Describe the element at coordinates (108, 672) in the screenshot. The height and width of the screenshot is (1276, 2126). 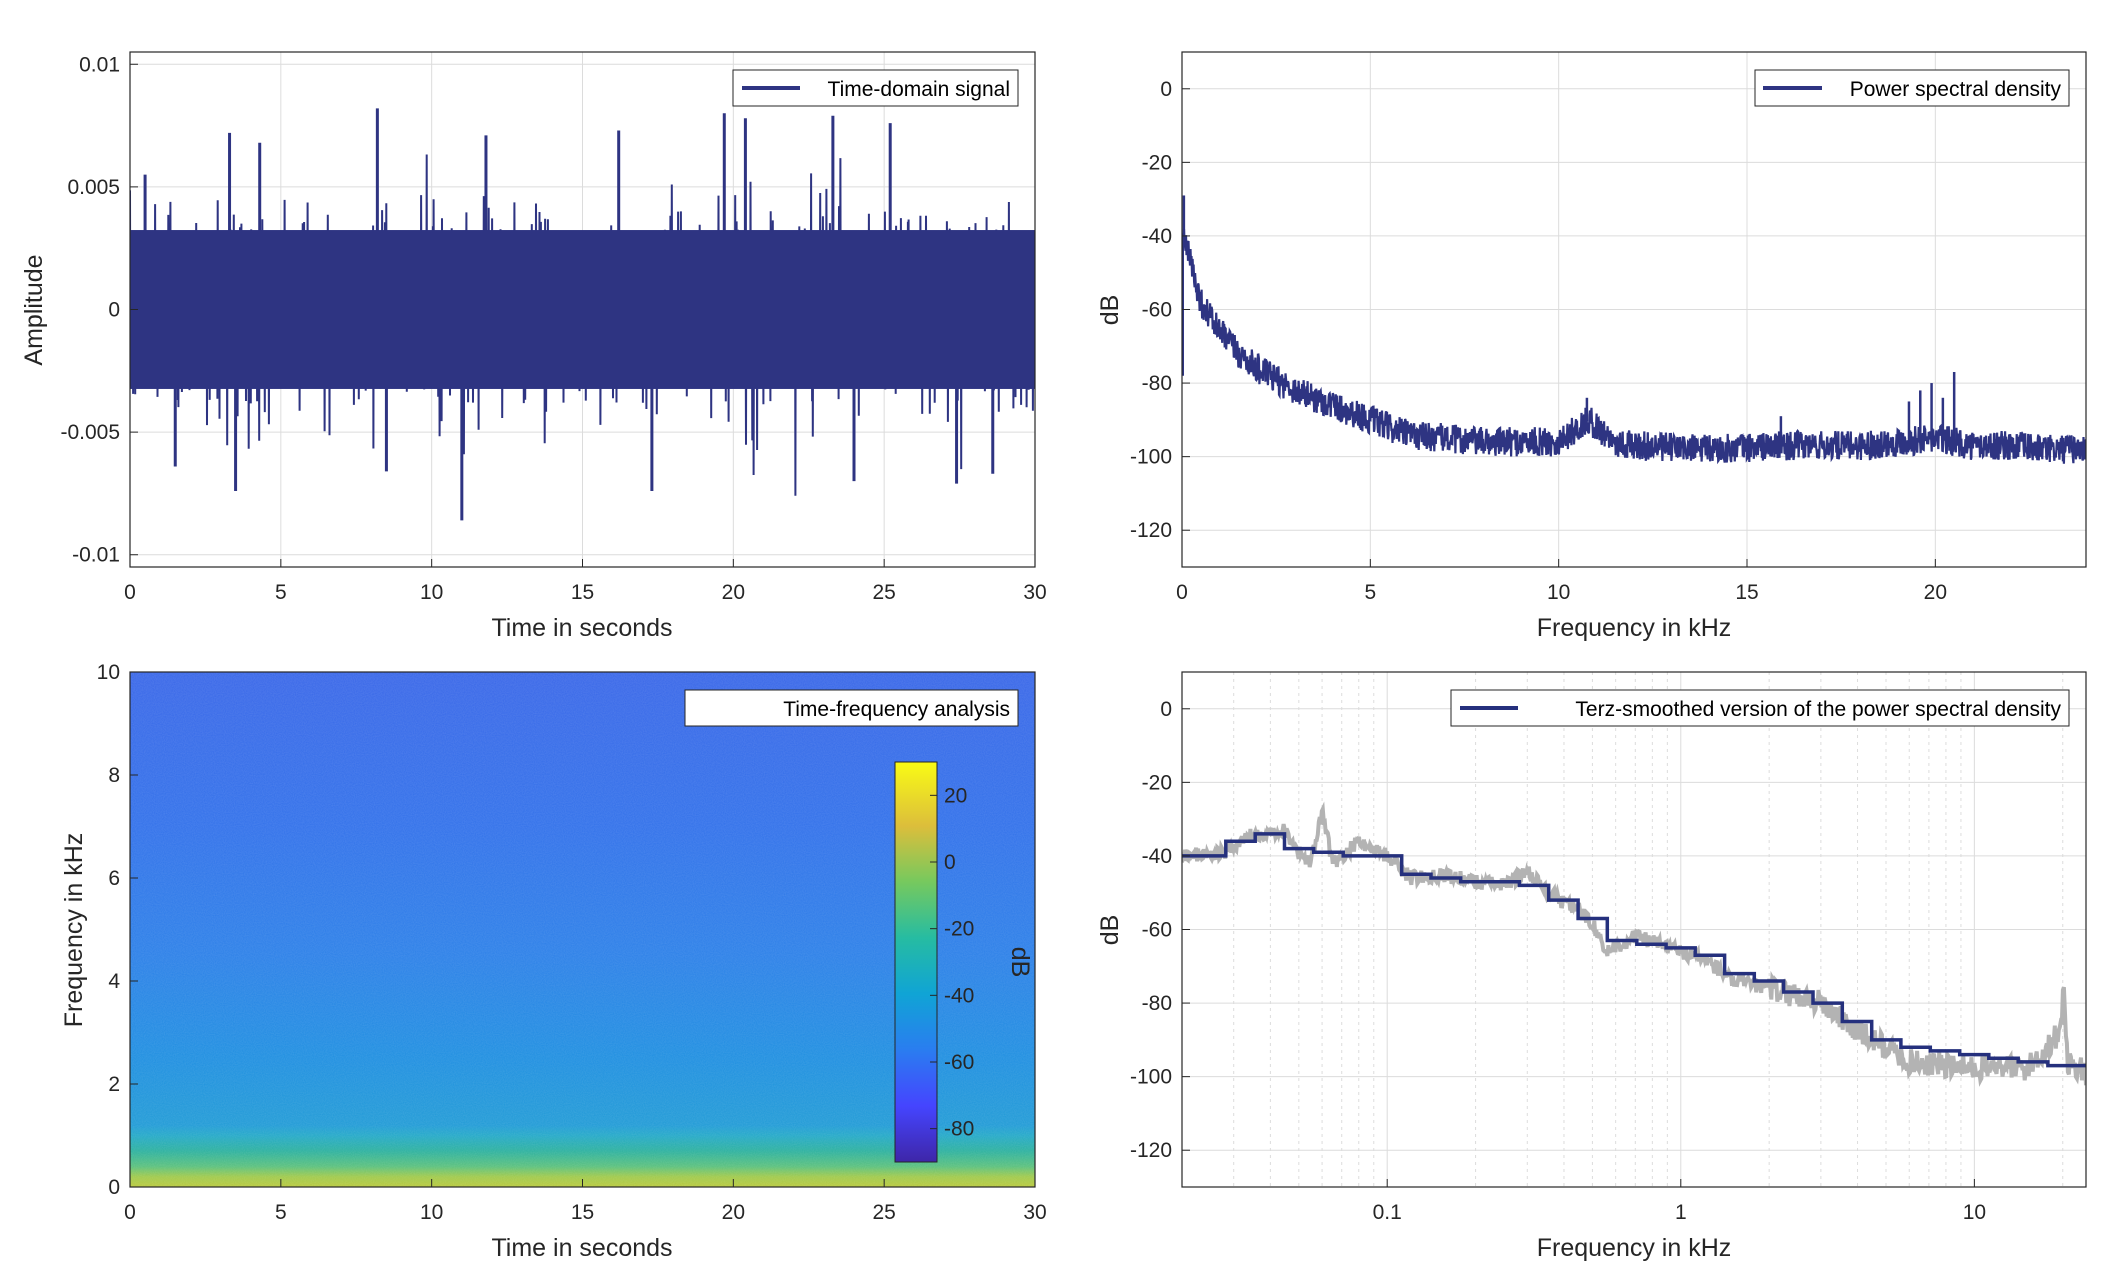
I see `y-tick-label: 10` at that location.